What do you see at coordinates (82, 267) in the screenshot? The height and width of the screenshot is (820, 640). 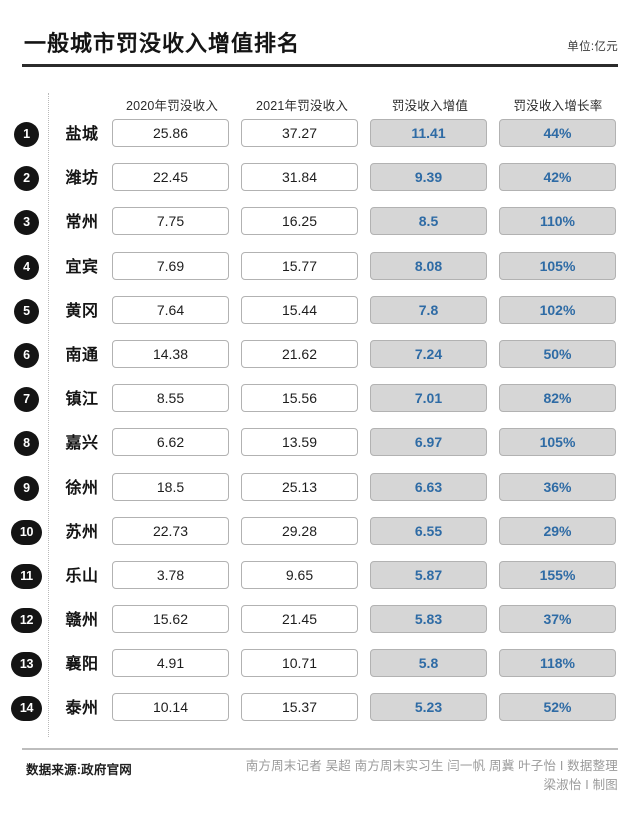 I see `city-name: 宜宾` at bounding box center [82, 267].